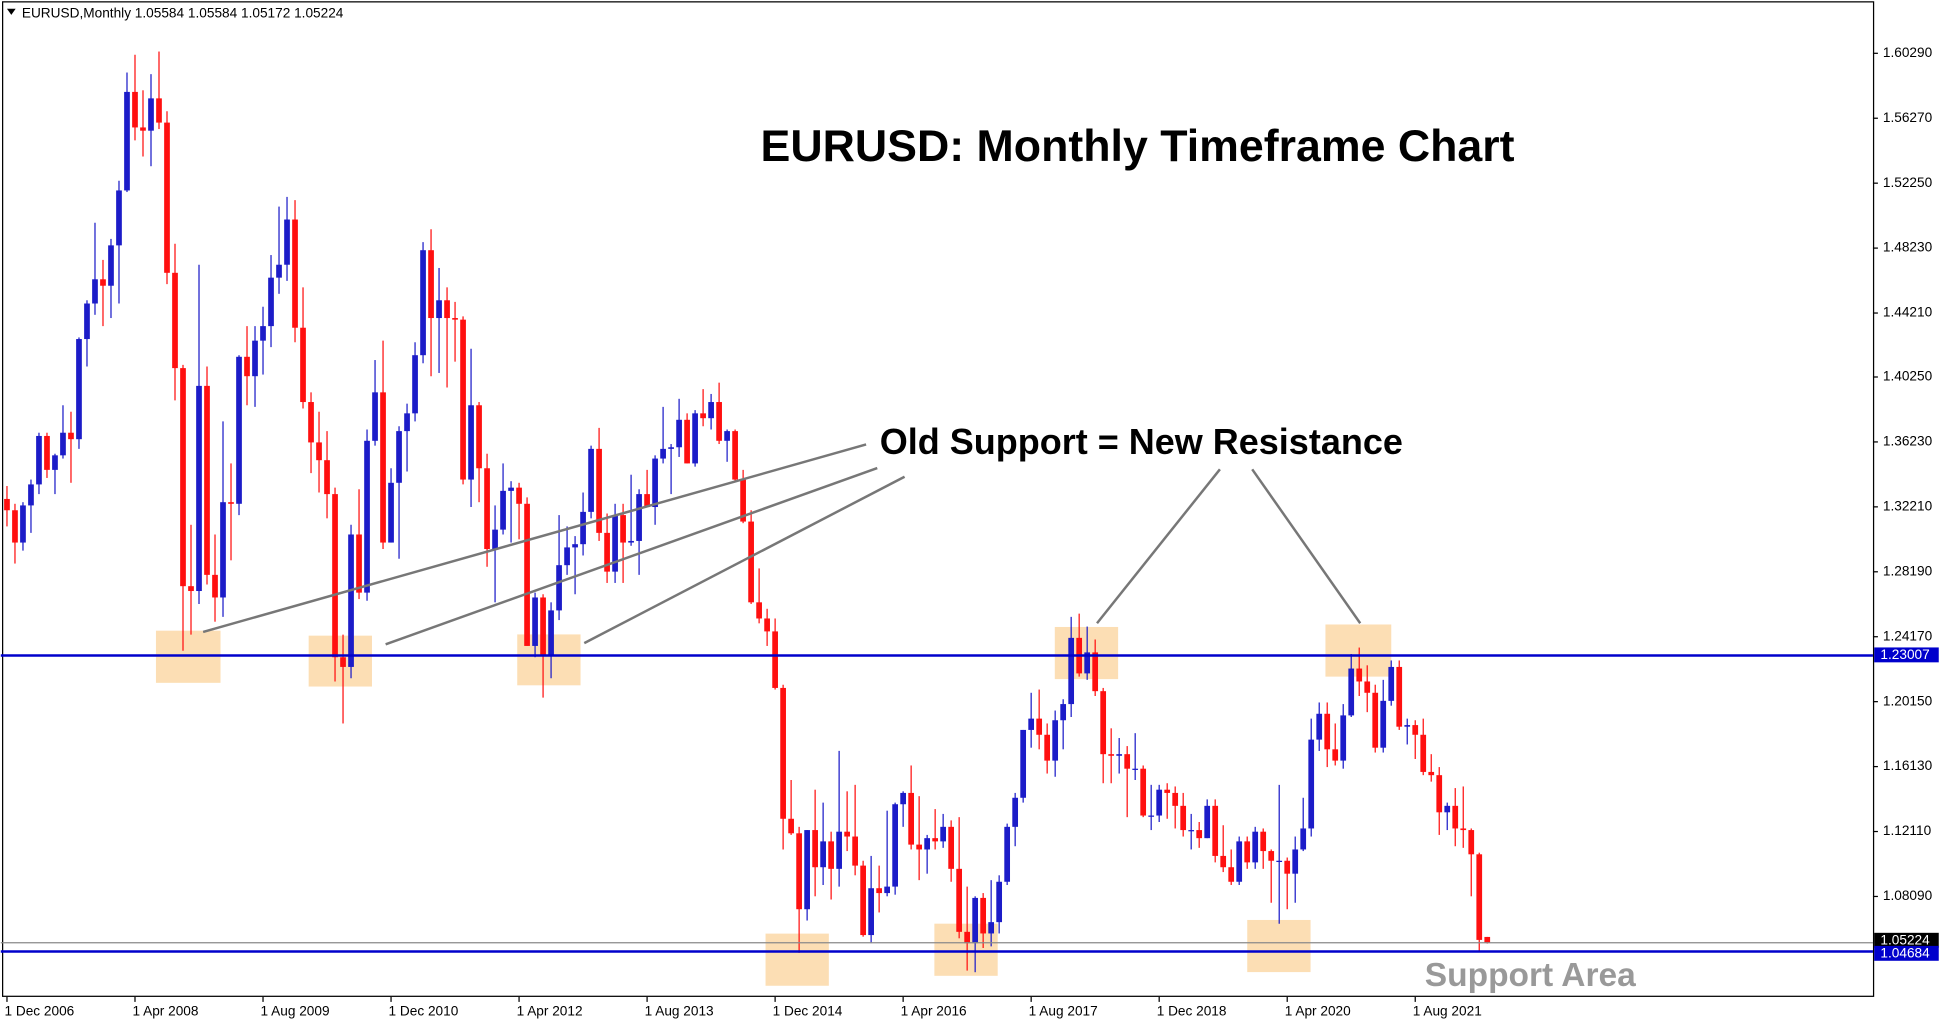 The image size is (1942, 1023). Describe the element at coordinates (1908, 765) in the screenshot. I see `y-tick-label: 1.16130` at that location.